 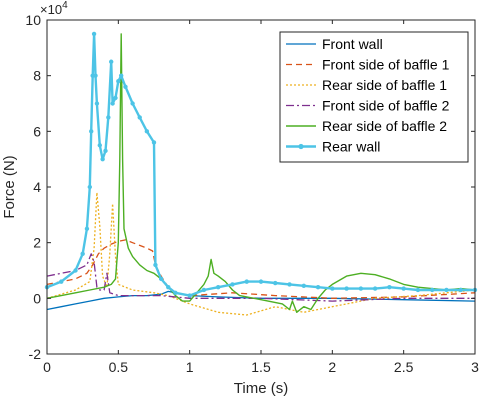 What do you see at coordinates (65, 5) in the screenshot?
I see `y-exponent-power: 4` at bounding box center [65, 5].